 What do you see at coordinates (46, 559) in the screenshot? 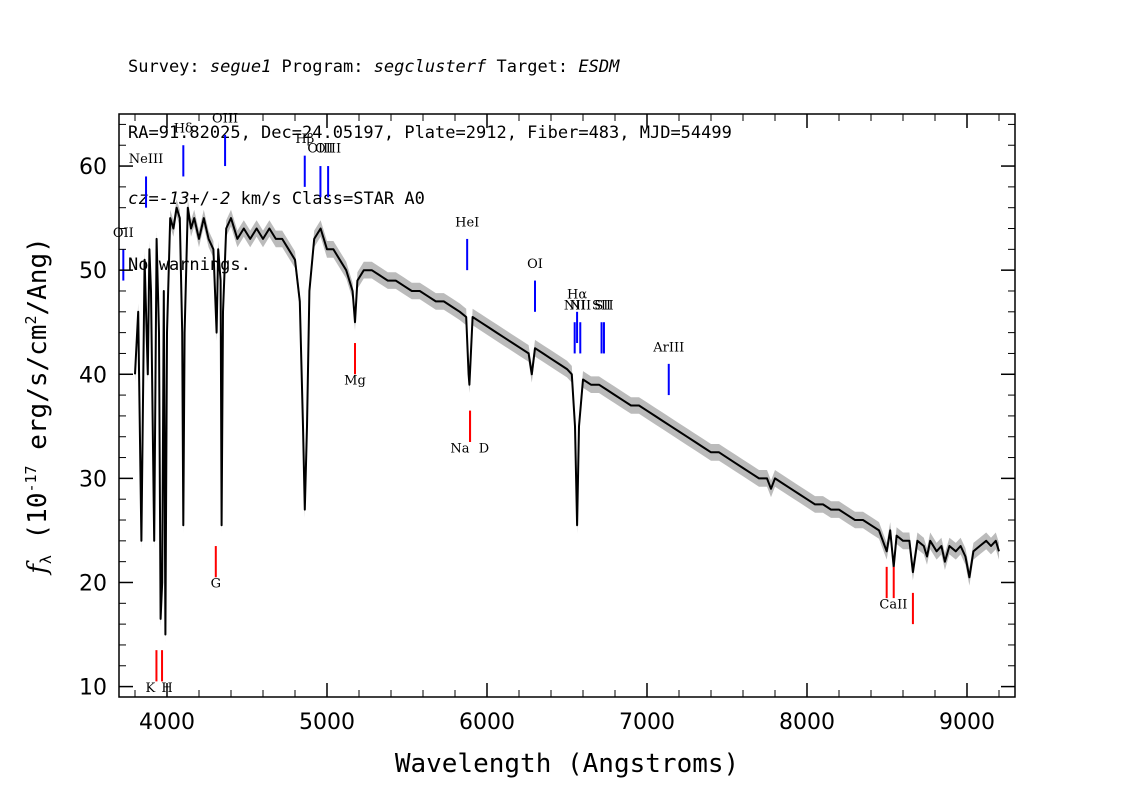
I see `y-axis-title-part: λ` at bounding box center [46, 559].